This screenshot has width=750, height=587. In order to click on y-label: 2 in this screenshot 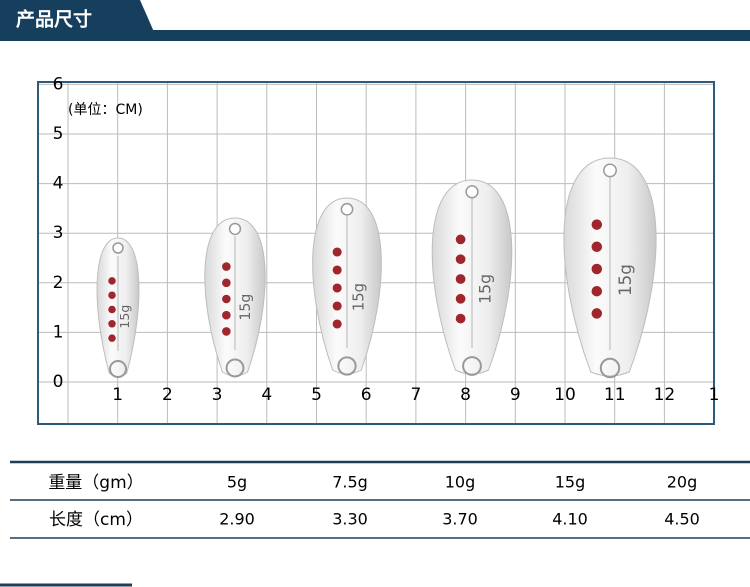, I will do `click(58, 283)`.